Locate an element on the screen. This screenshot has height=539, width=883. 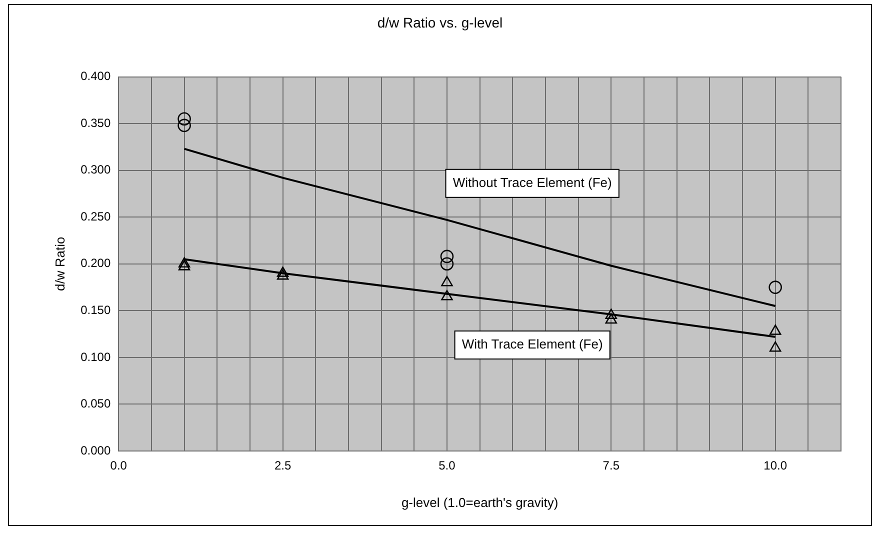
x-tick-label: 0.0 is located at coordinates (119, 465).